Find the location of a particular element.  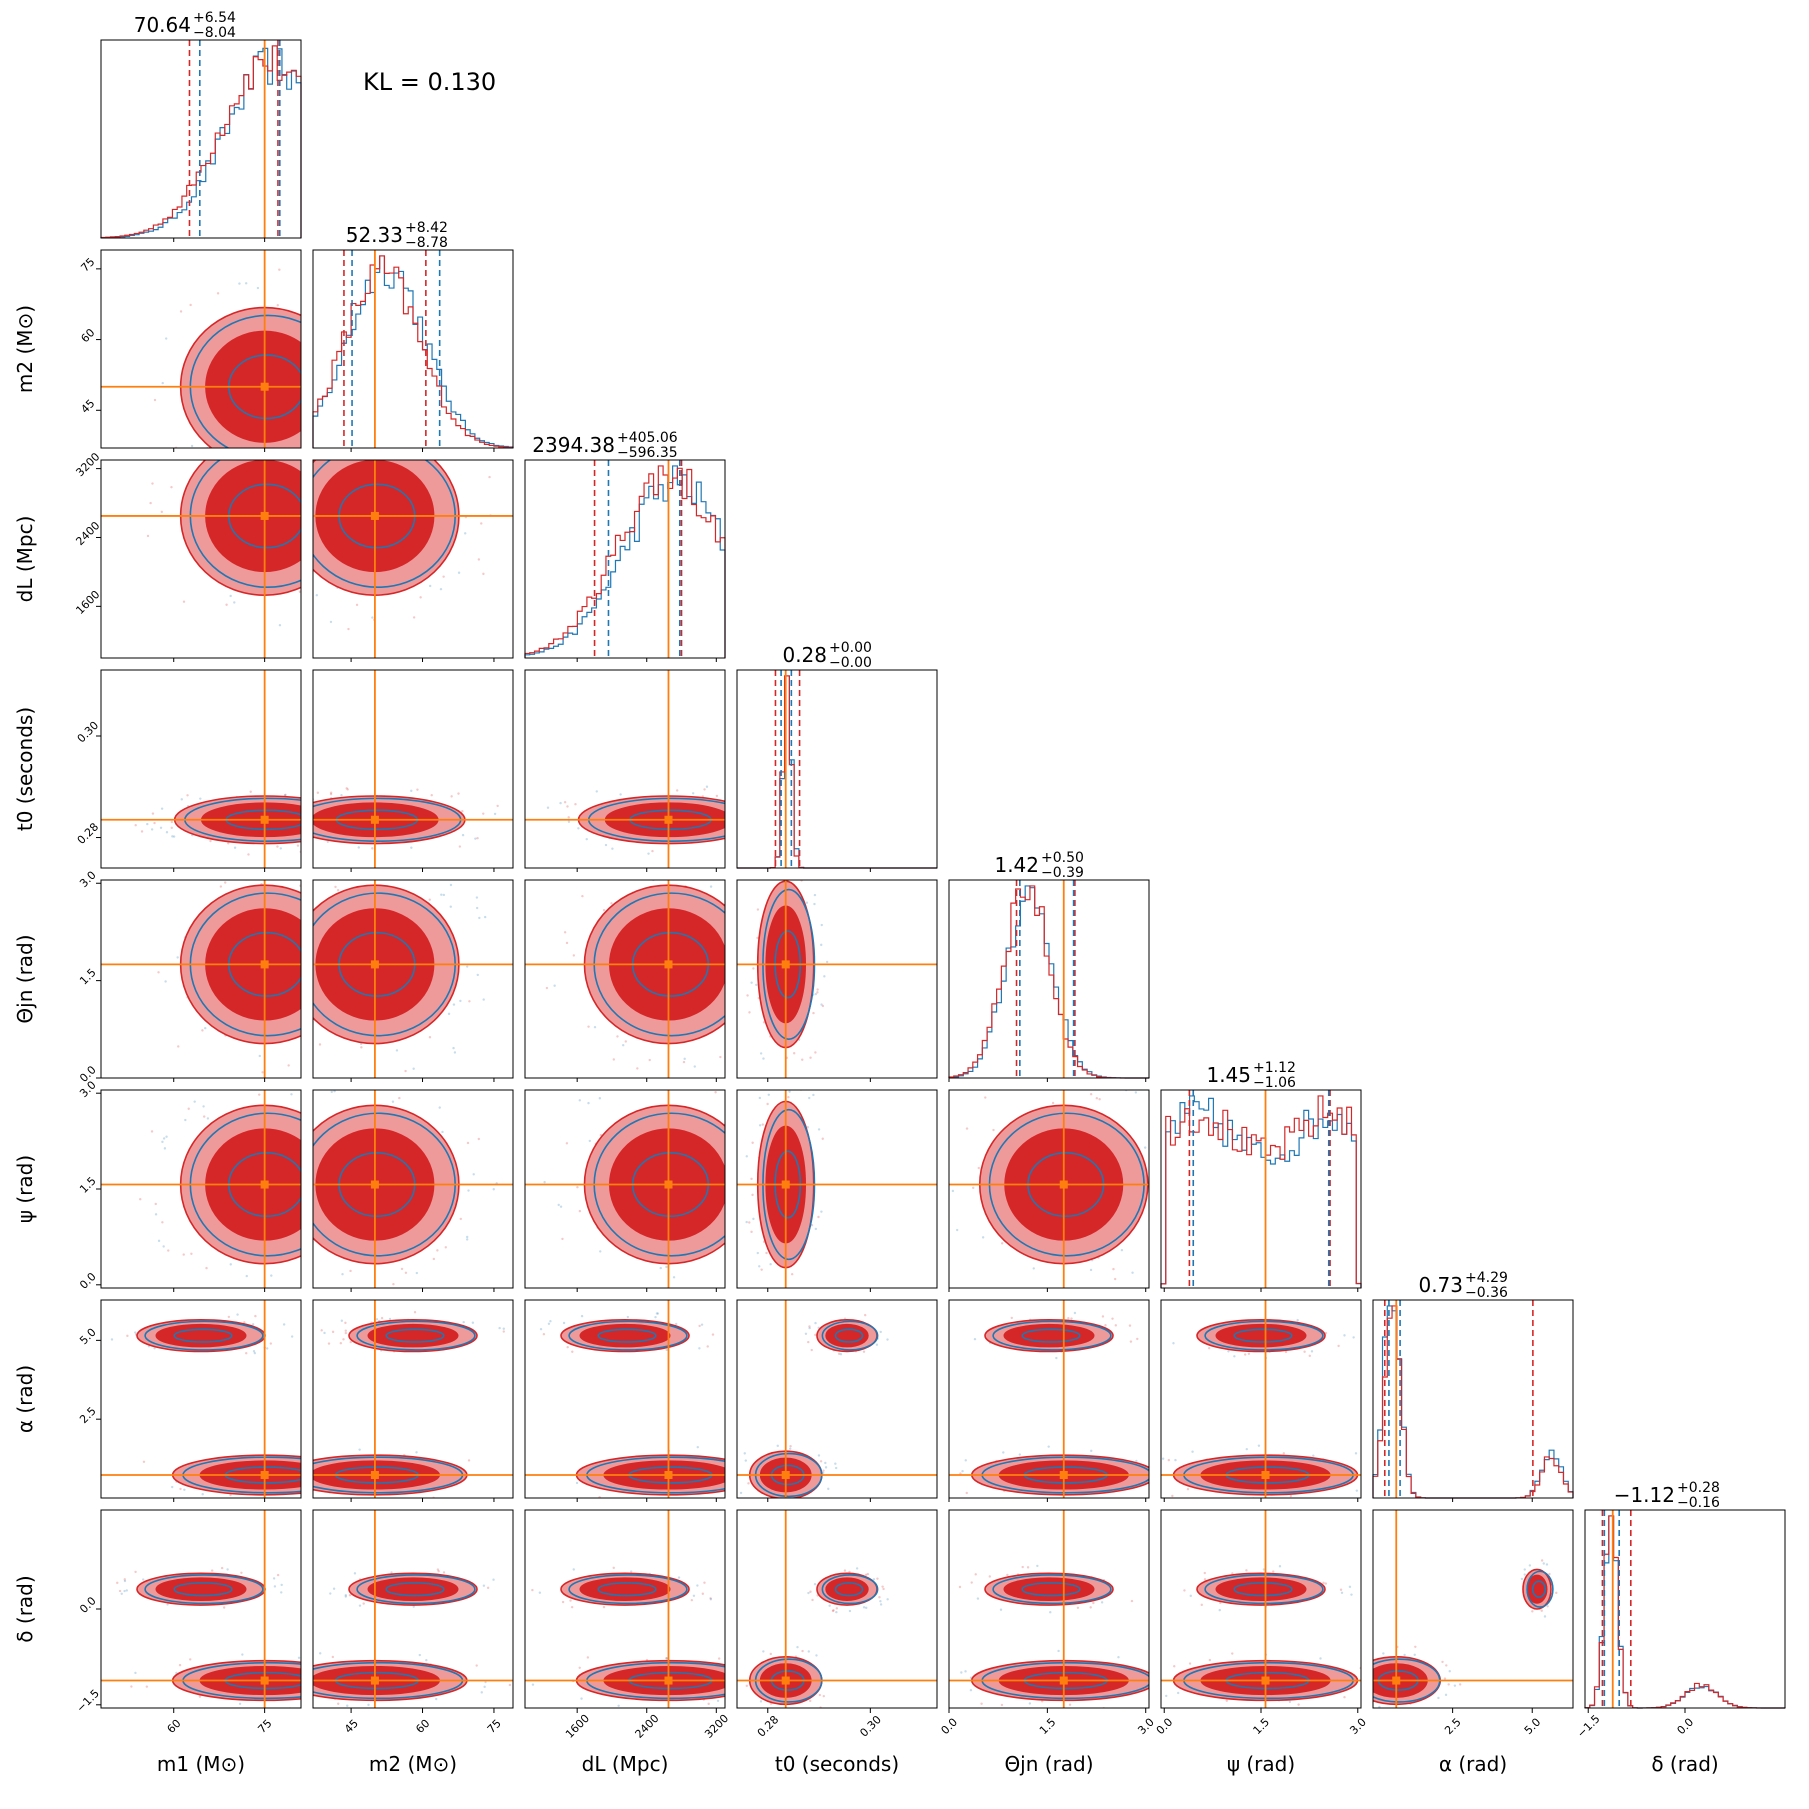

x-tick-label: 3.0 is located at coordinates (1146, 1727).